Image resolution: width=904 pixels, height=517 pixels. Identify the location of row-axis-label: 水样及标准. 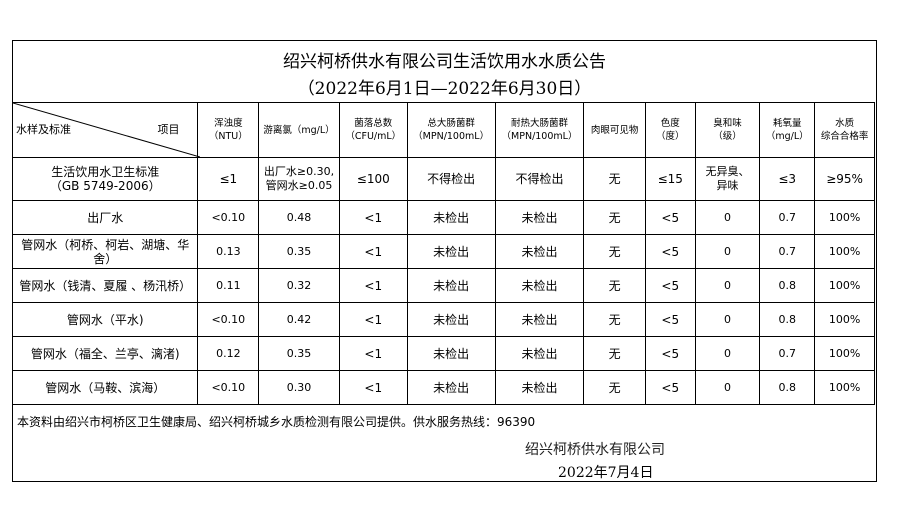
(43, 129).